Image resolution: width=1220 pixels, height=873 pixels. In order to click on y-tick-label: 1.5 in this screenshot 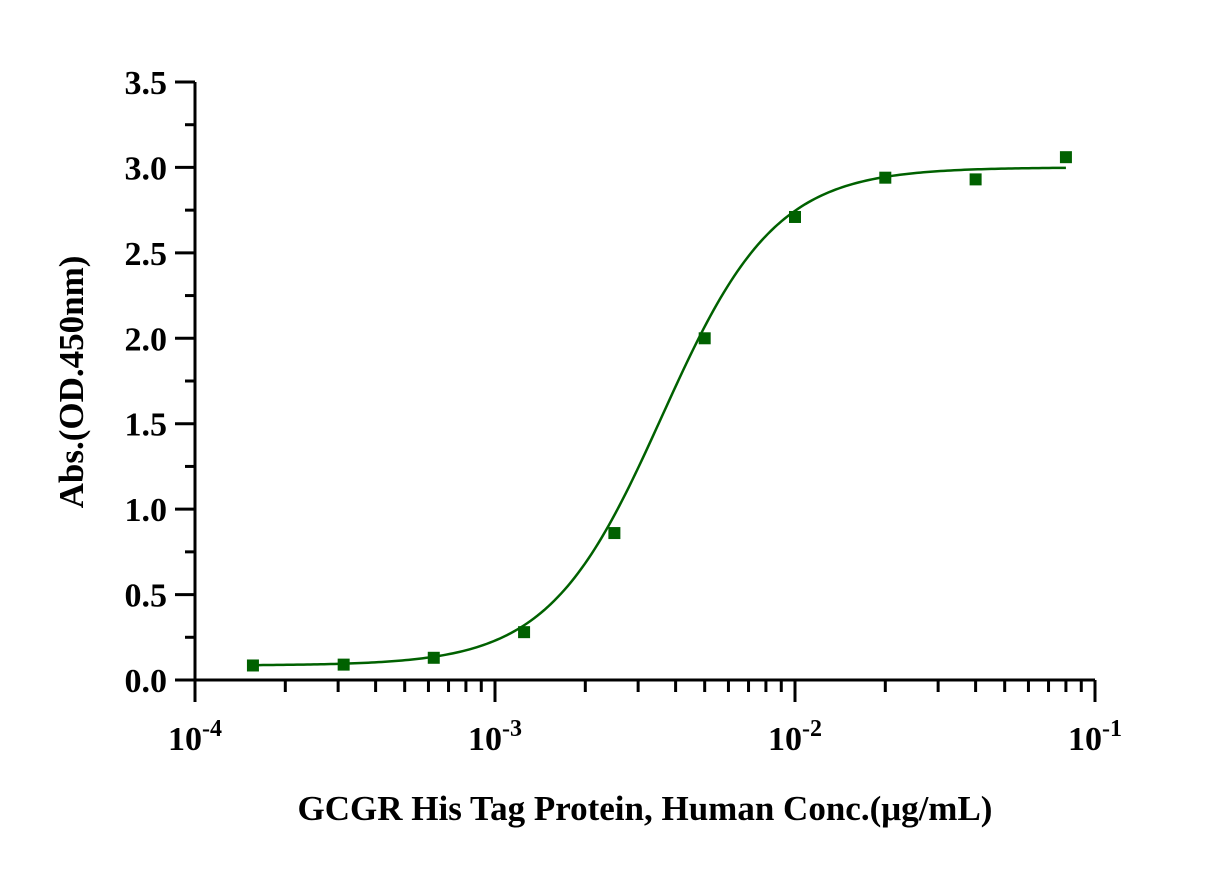, I will do `click(146, 425)`.